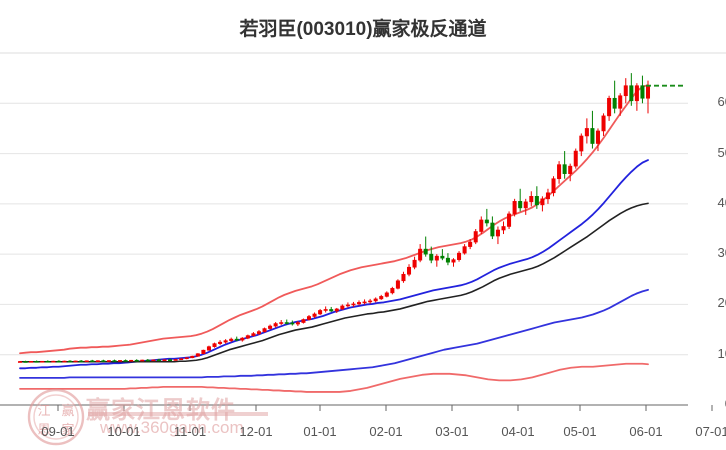 The height and width of the screenshot is (450, 726). Describe the element at coordinates (452, 431) in the screenshot. I see `x-axis-tick-label: 03-01` at that location.